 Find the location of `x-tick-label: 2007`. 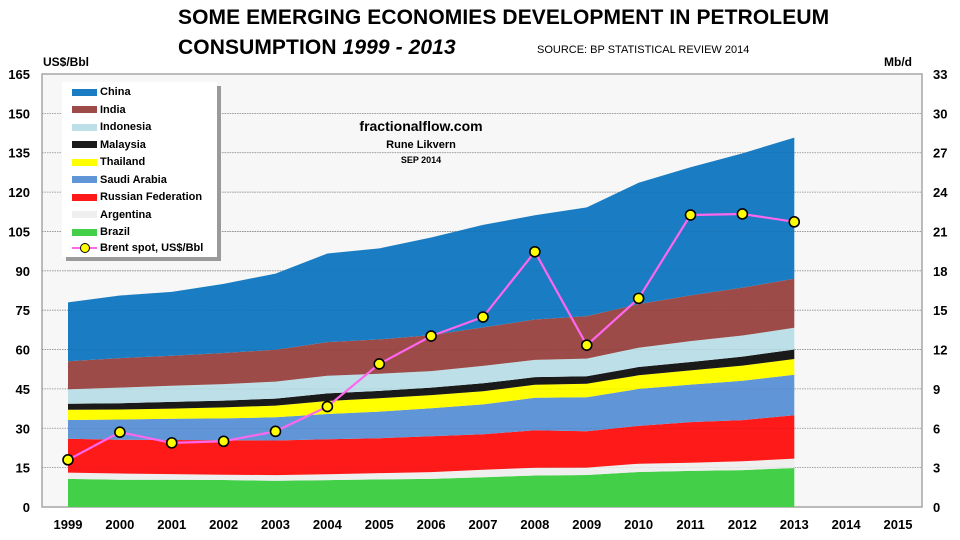

x-tick-label: 2007 is located at coordinates (483, 524).